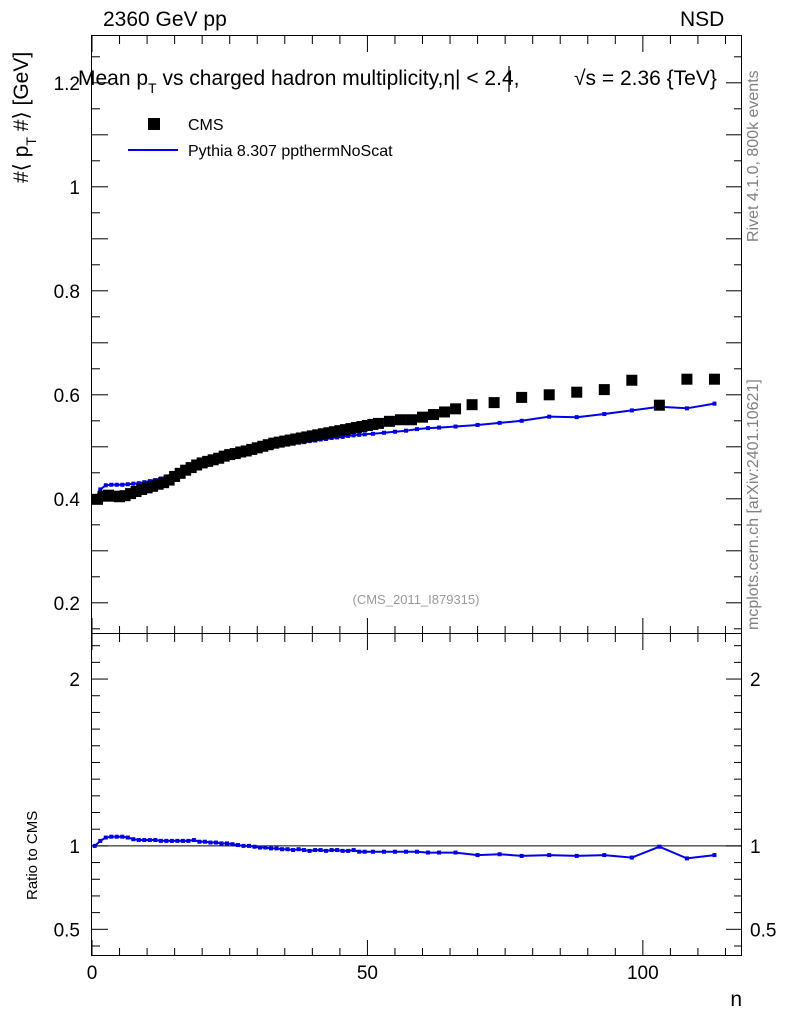 The width and height of the screenshot is (786, 1024). Describe the element at coordinates (763, 930) in the screenshot. I see `ratio-y-tick-label-right: 0.5` at that location.